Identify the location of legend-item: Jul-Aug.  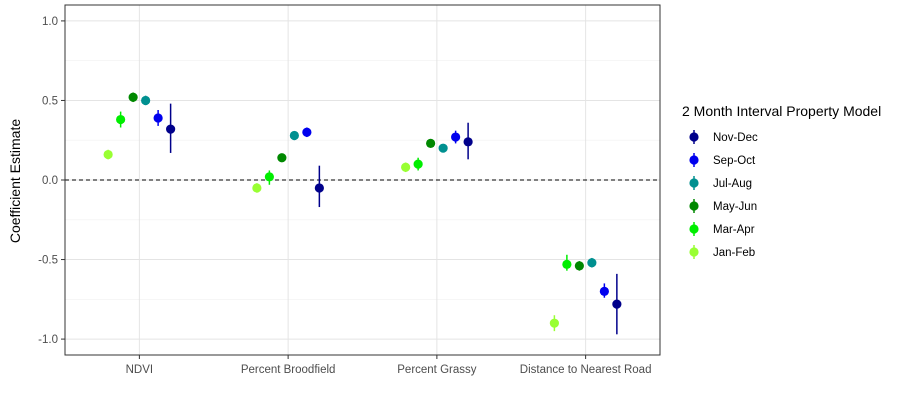
(720, 183).